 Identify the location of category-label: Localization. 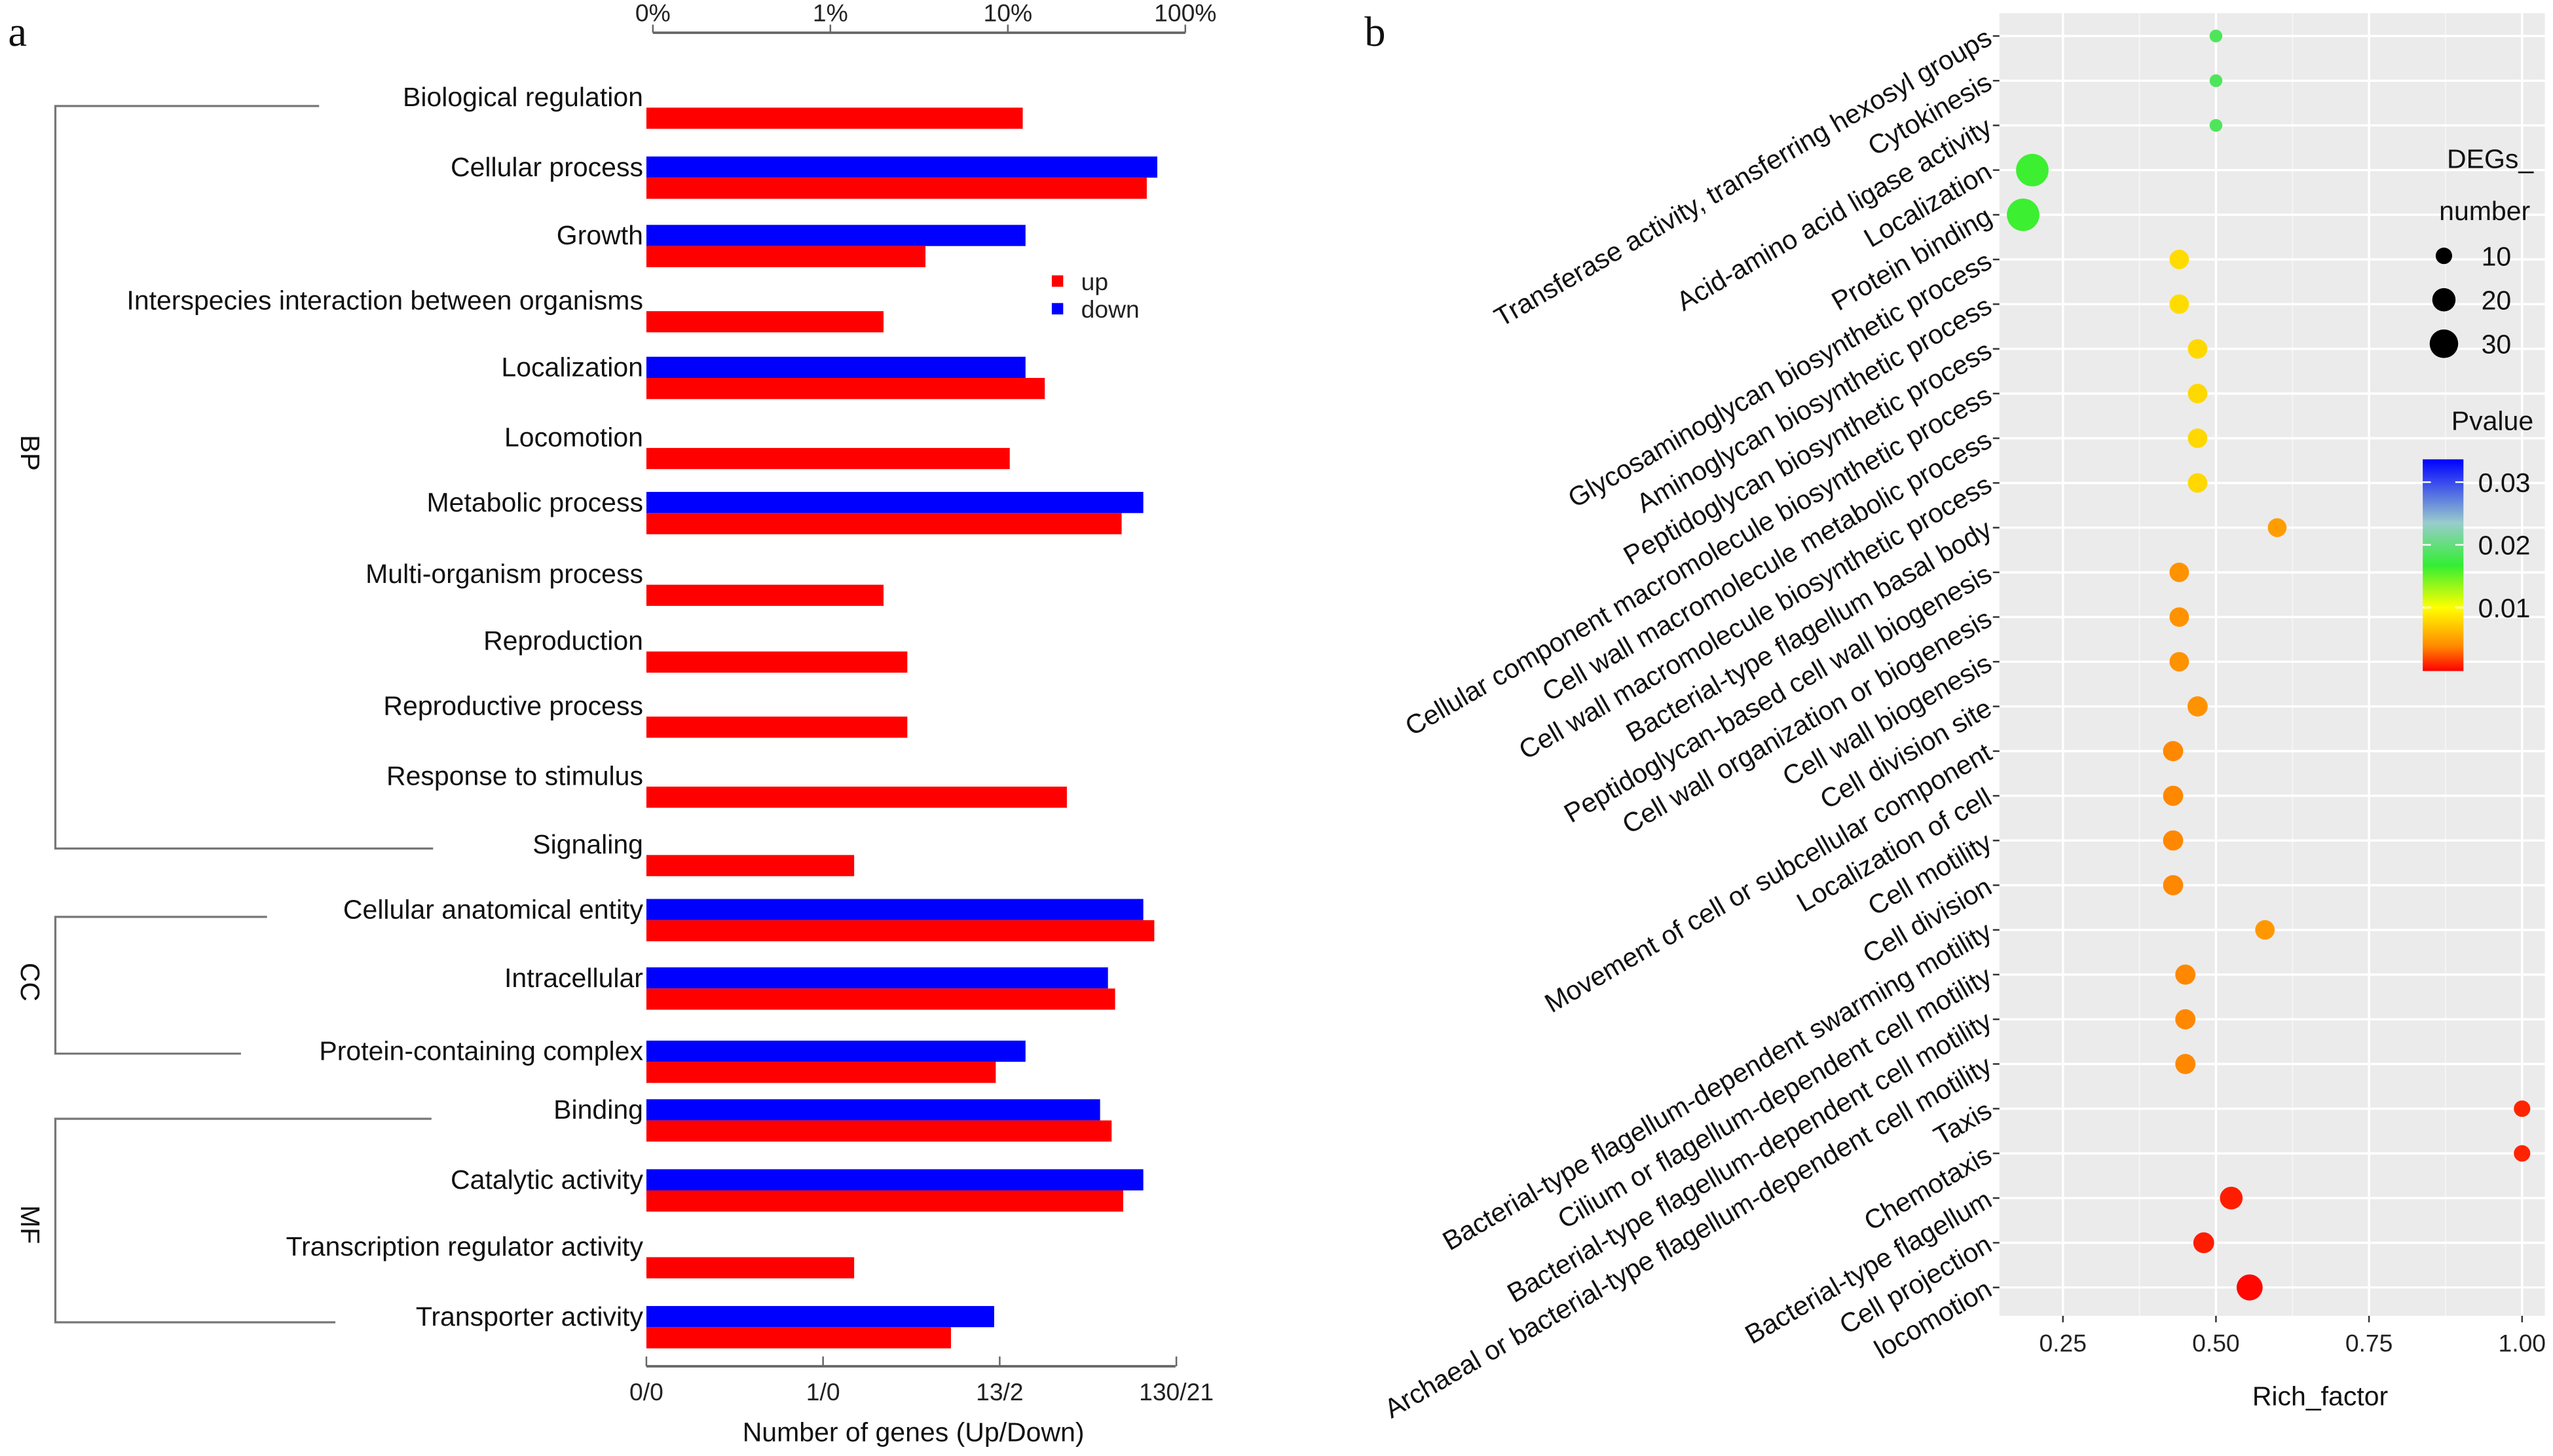
(572, 367).